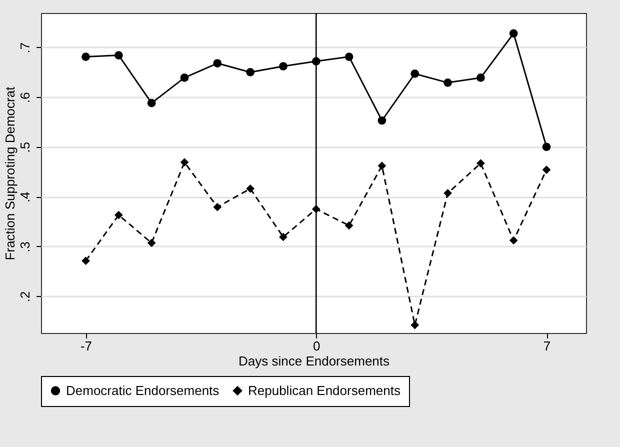 This screenshot has width=620, height=447. I want to click on x-tick-label: 7, so click(547, 346).